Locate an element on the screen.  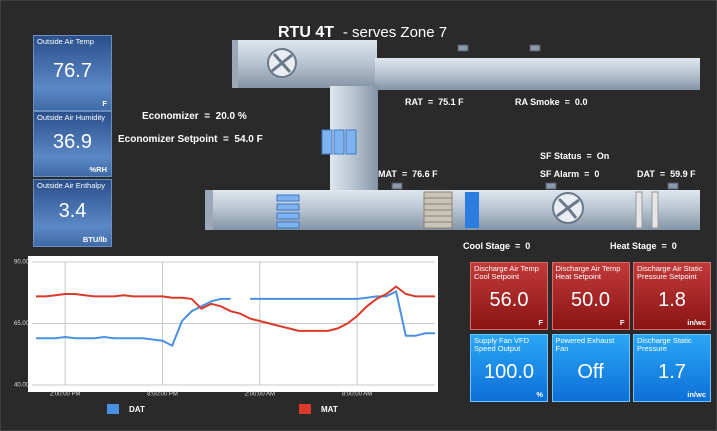
tile-value: 56.0 is located at coordinates (509, 300).